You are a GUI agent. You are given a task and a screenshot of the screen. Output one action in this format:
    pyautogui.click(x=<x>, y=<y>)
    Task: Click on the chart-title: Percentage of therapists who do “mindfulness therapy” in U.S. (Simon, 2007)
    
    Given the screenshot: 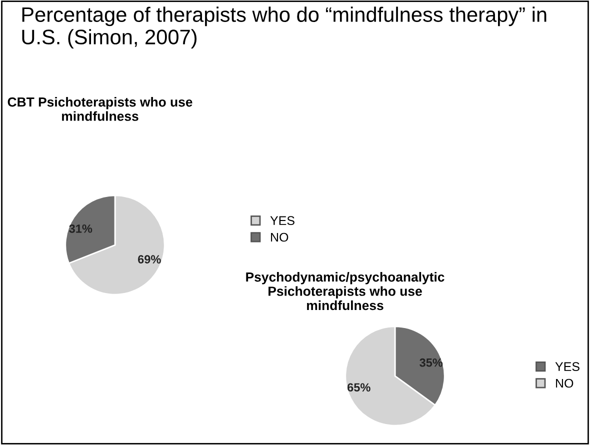 What is the action you would take?
    pyautogui.click(x=284, y=27)
    